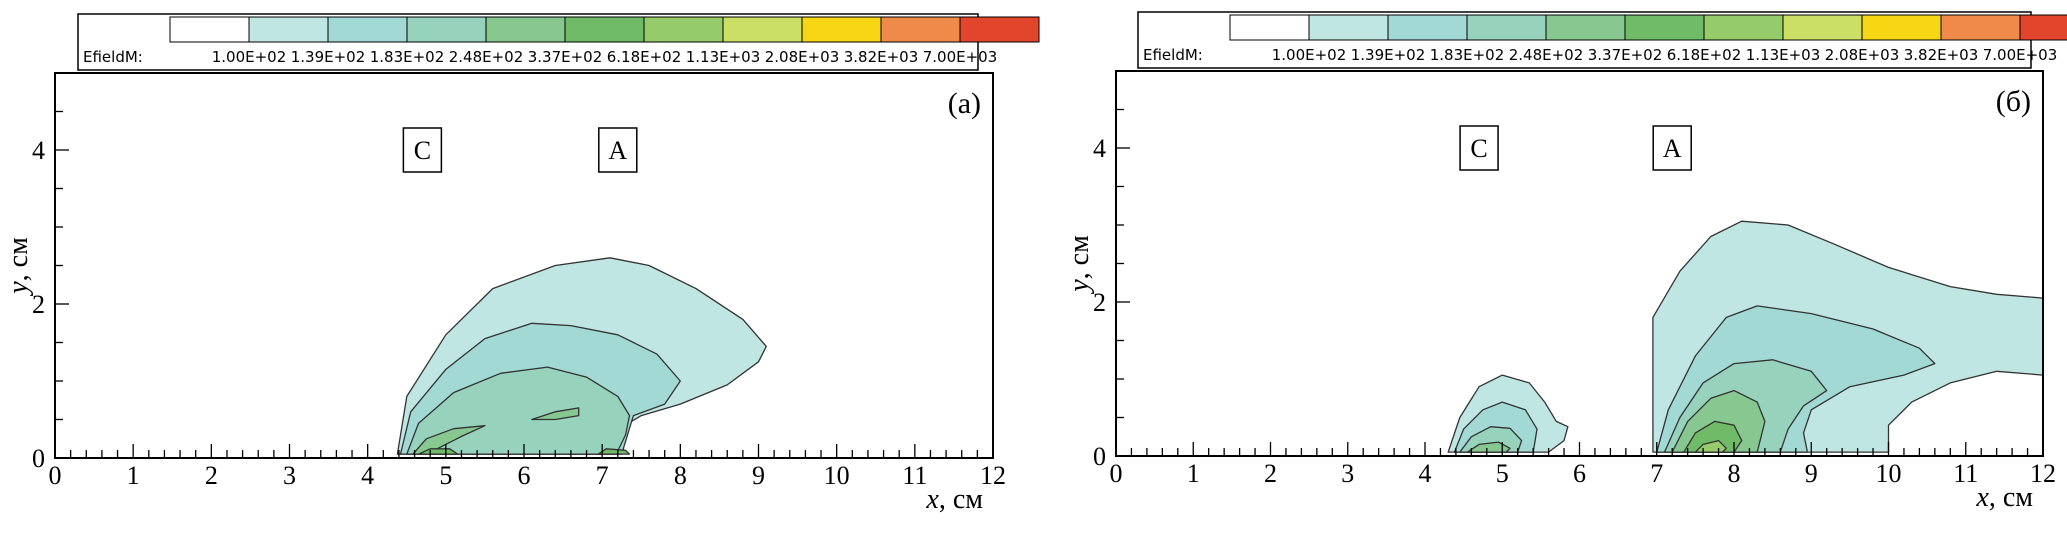 The image size is (2067, 542). I want to click on electrode-annotation: C, so click(422, 150).